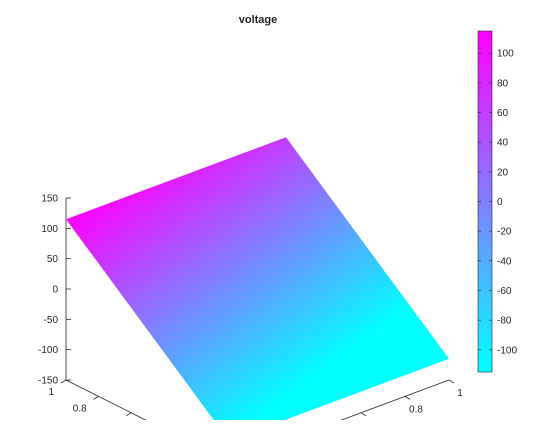  Describe the element at coordinates (504, 321) in the screenshot. I see `colorbar-tick-label: -80` at that location.